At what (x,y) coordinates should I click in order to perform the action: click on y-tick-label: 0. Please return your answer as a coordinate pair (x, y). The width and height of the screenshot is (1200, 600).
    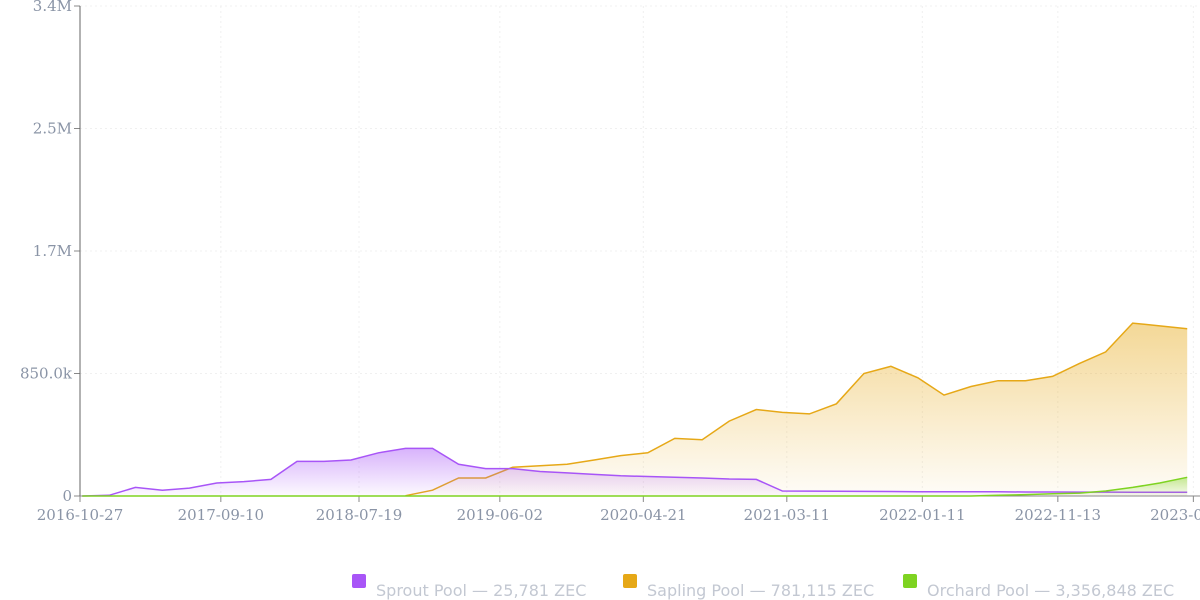
    Looking at the image, I should click on (67, 496).